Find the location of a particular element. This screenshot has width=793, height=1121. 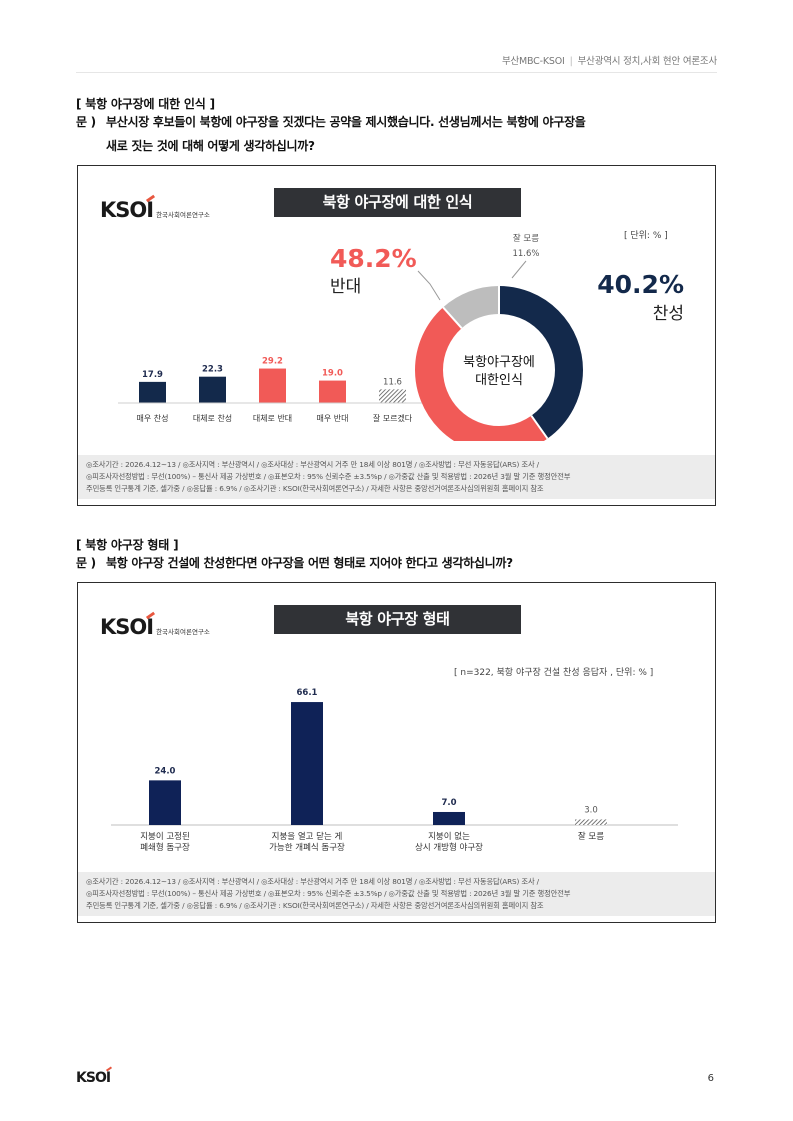

section2-title: [ 북항 야구장 형태 ] is located at coordinates (127, 545).